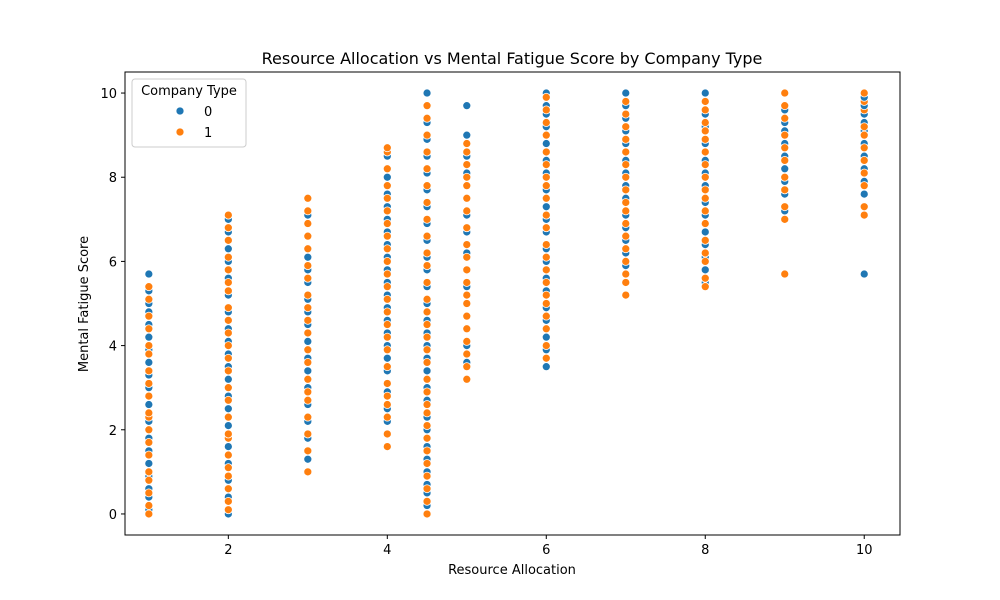 This screenshot has height=600, width=1000. What do you see at coordinates (705, 550) in the screenshot?
I see `x-tick-label: 8` at bounding box center [705, 550].